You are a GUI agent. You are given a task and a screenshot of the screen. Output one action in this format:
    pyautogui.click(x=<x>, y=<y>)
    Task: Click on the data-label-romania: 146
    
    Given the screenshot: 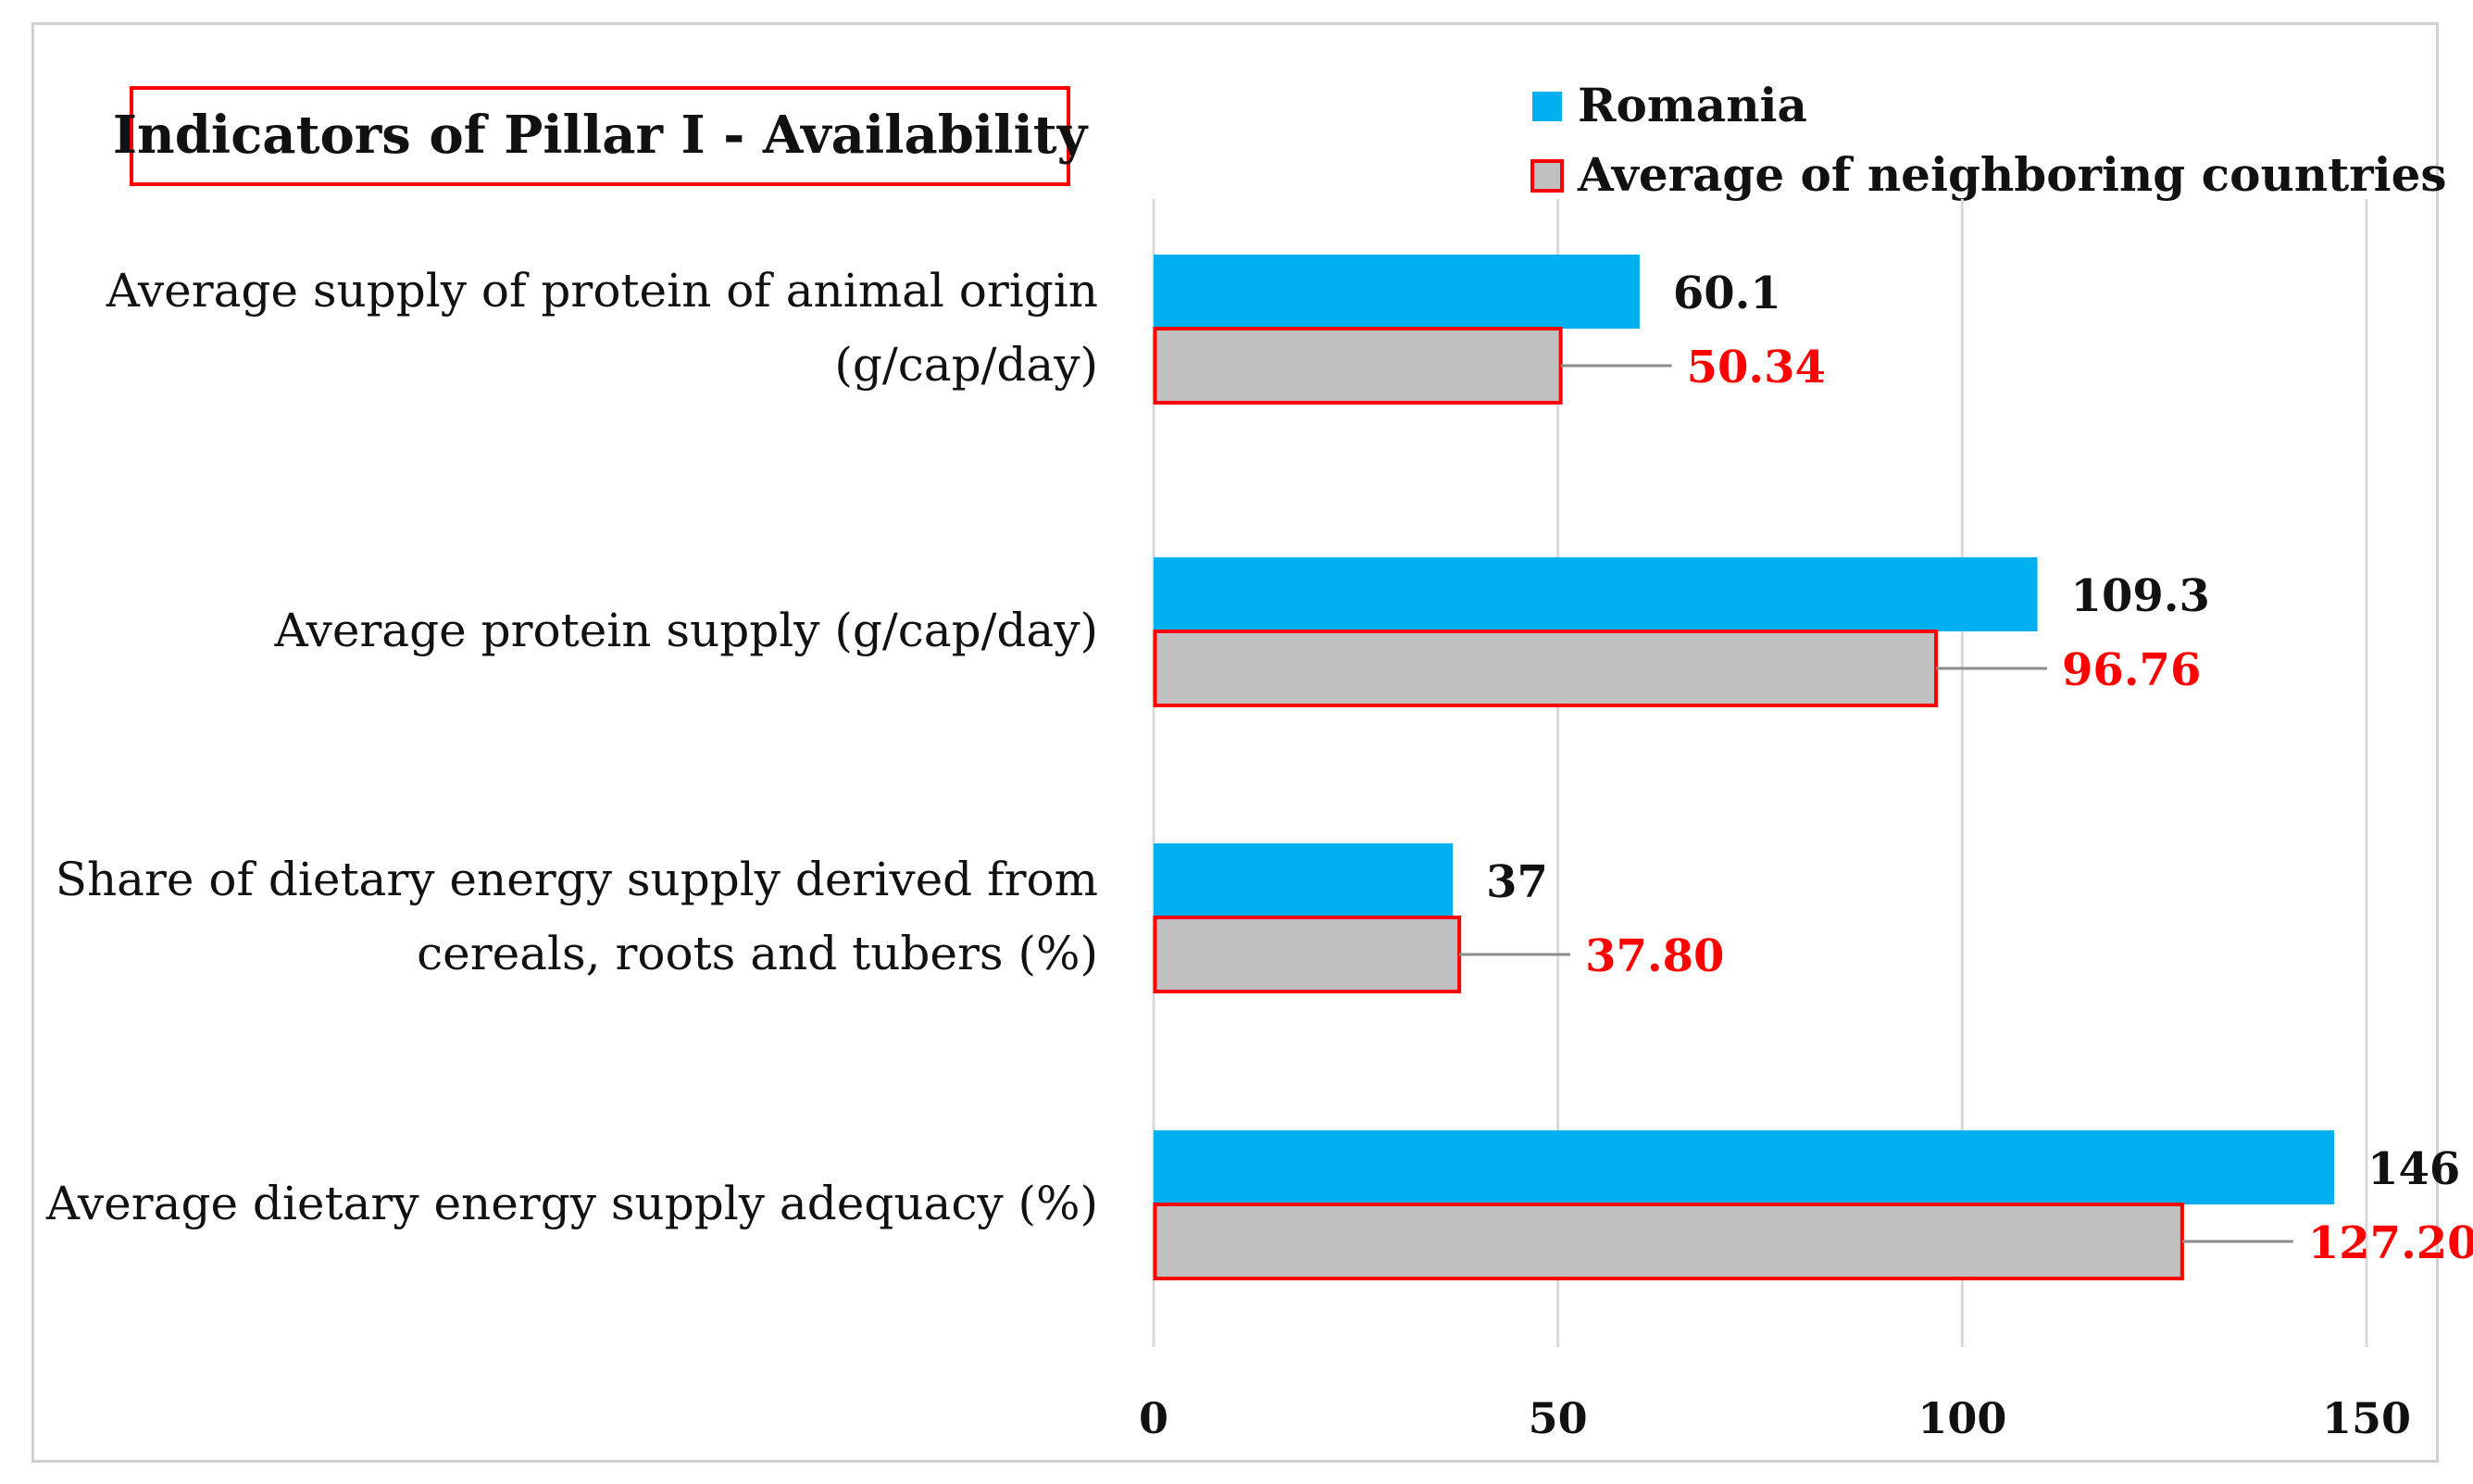 What is the action you would take?
    pyautogui.click(x=2413, y=1169)
    